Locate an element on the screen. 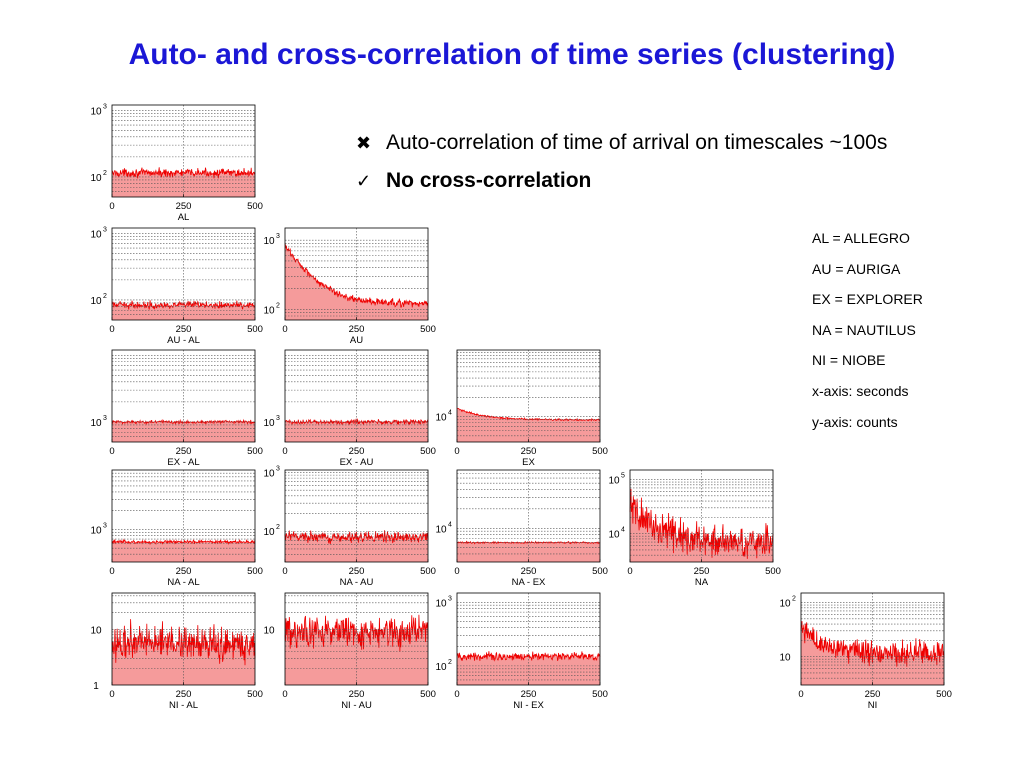 Image resolution: width=1024 pixels, height=768 pixels. correlation-panel: 0 250 500 EX - AU 10 3 is located at coordinates (349, 408).